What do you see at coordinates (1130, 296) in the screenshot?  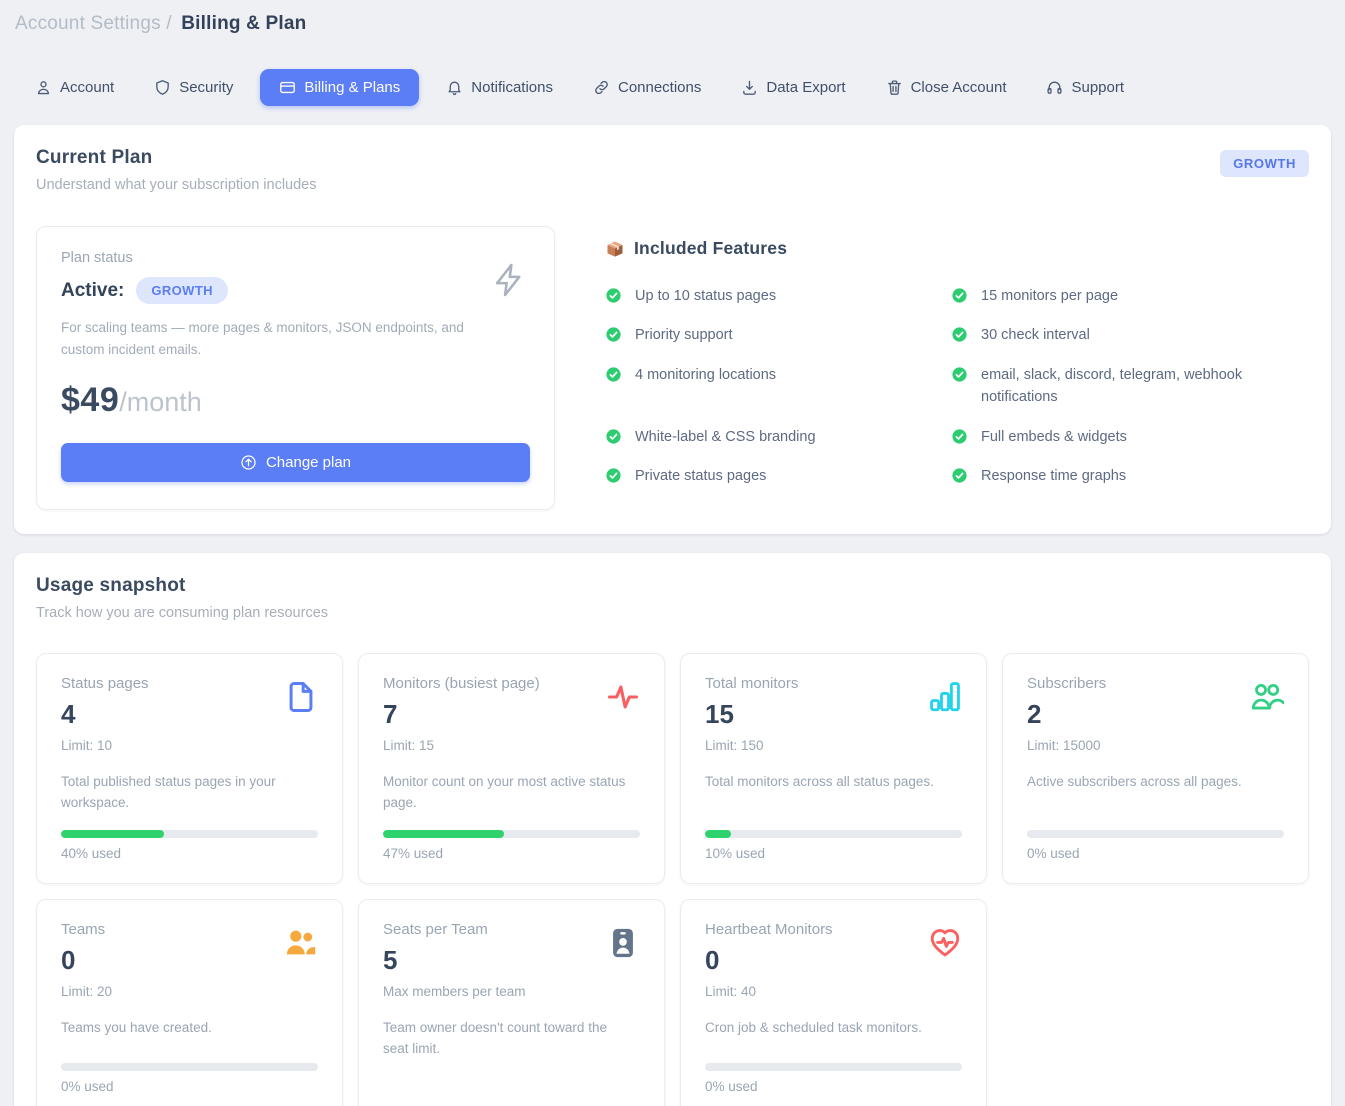 I see `feature-item: 15 monitors per page` at bounding box center [1130, 296].